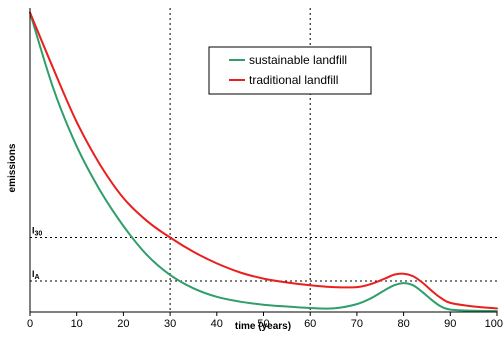 This screenshot has width=503, height=350. I want to click on x-tick-label-40: 40, so click(217, 324).